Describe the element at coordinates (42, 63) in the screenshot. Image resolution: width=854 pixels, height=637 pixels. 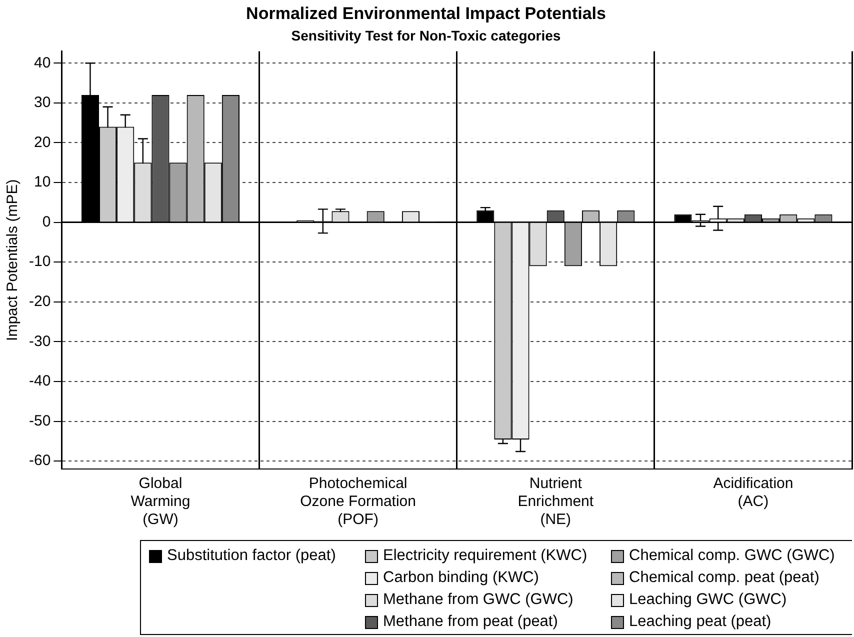
I see `y-tick-label: 40` at that location.